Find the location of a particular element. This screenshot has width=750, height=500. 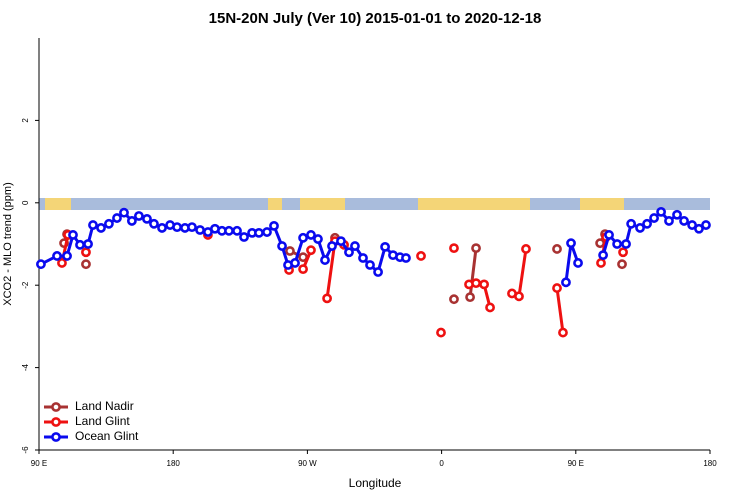

land-map-strip is located at coordinates (374, 204).